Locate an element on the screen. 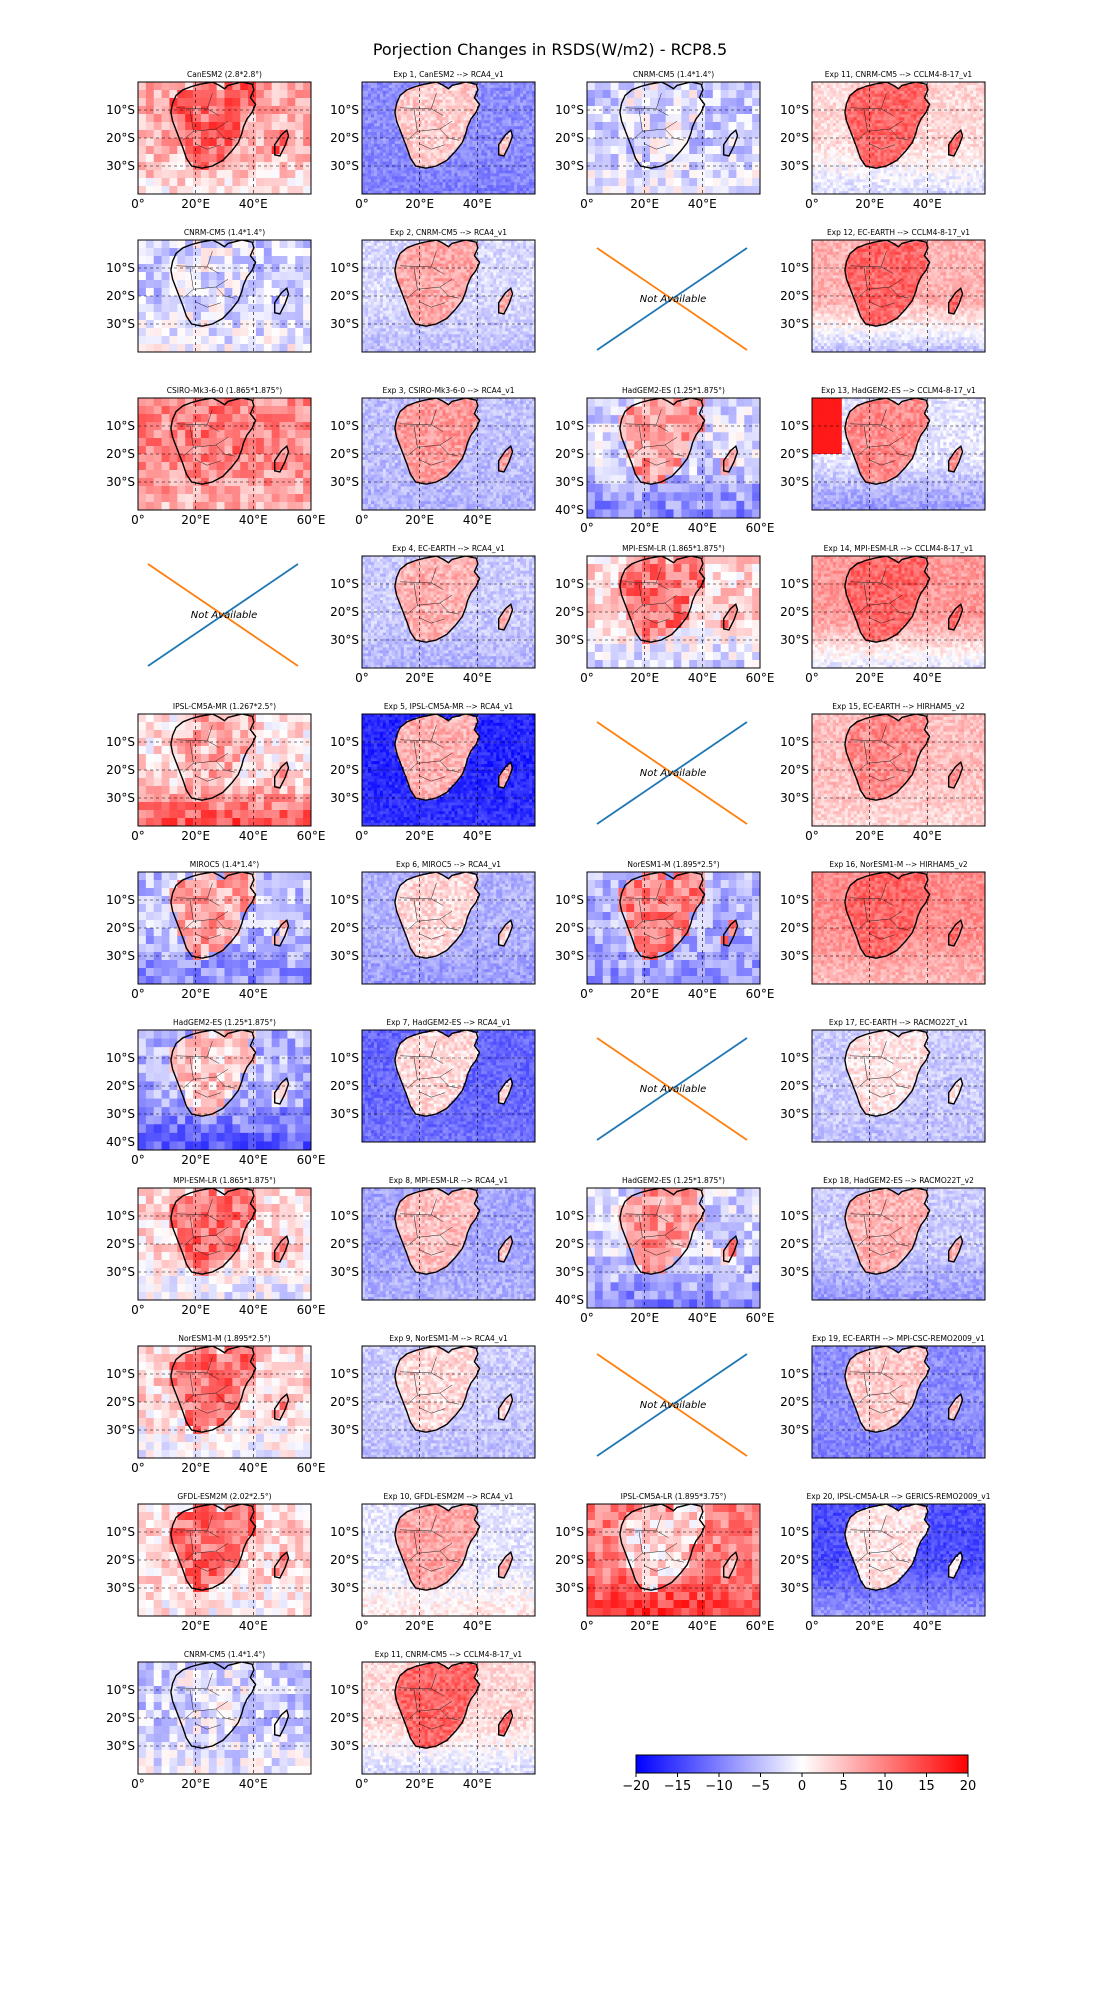  lon-tick-label: 40°E is located at coordinates (253, 204).